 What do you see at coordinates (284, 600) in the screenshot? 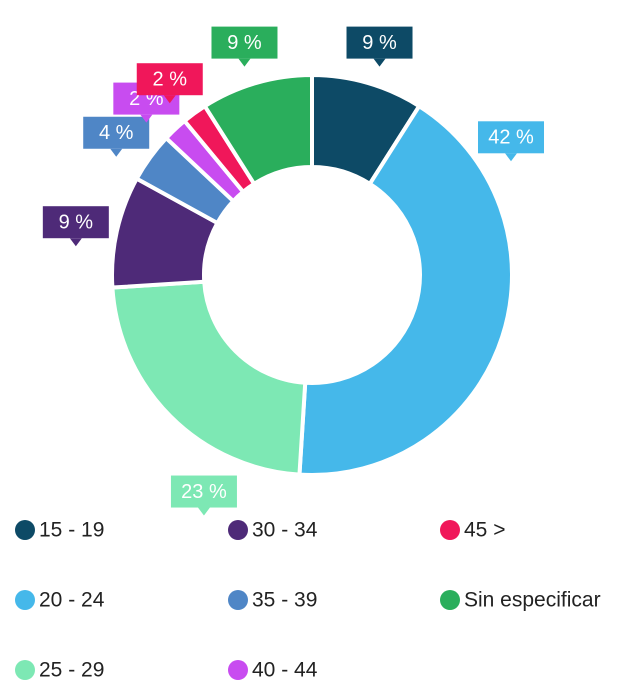
I see `legend-label: 35 - 39` at bounding box center [284, 600].